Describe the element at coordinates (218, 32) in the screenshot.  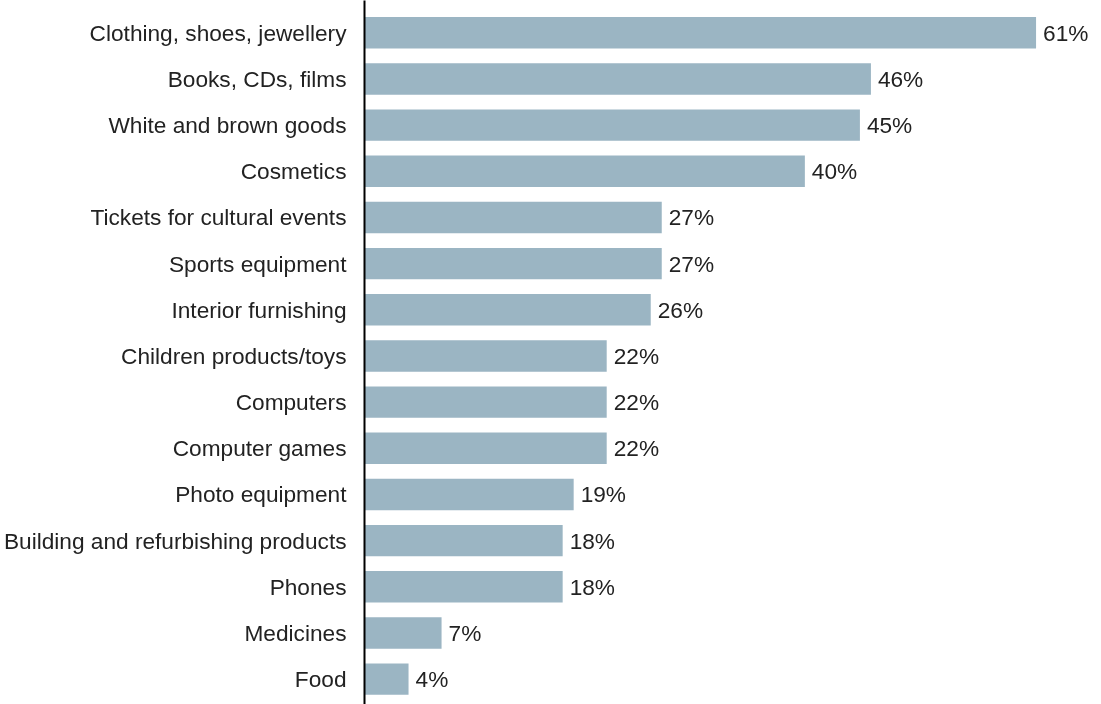
I see `y-tick-label: Clothing, shoes, jewellery` at that location.